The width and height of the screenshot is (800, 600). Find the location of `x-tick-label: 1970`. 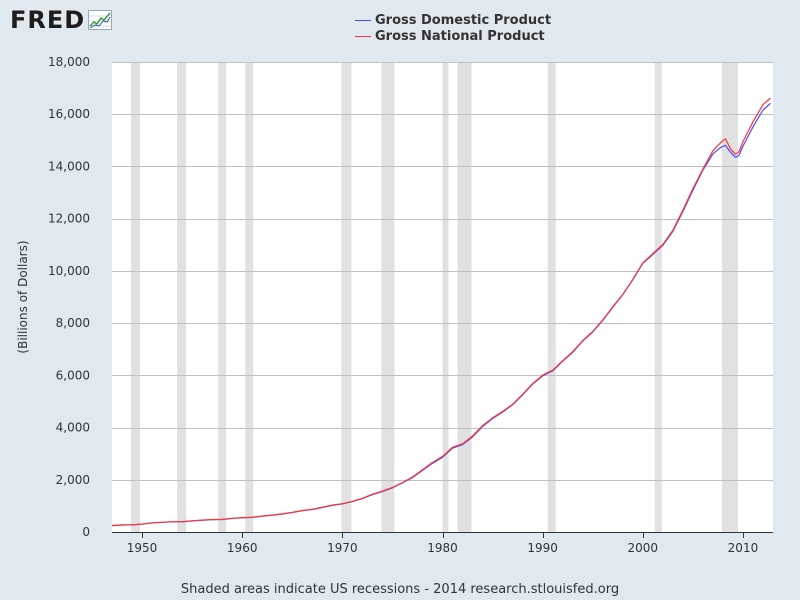

x-tick-label: 1970 is located at coordinates (342, 548).